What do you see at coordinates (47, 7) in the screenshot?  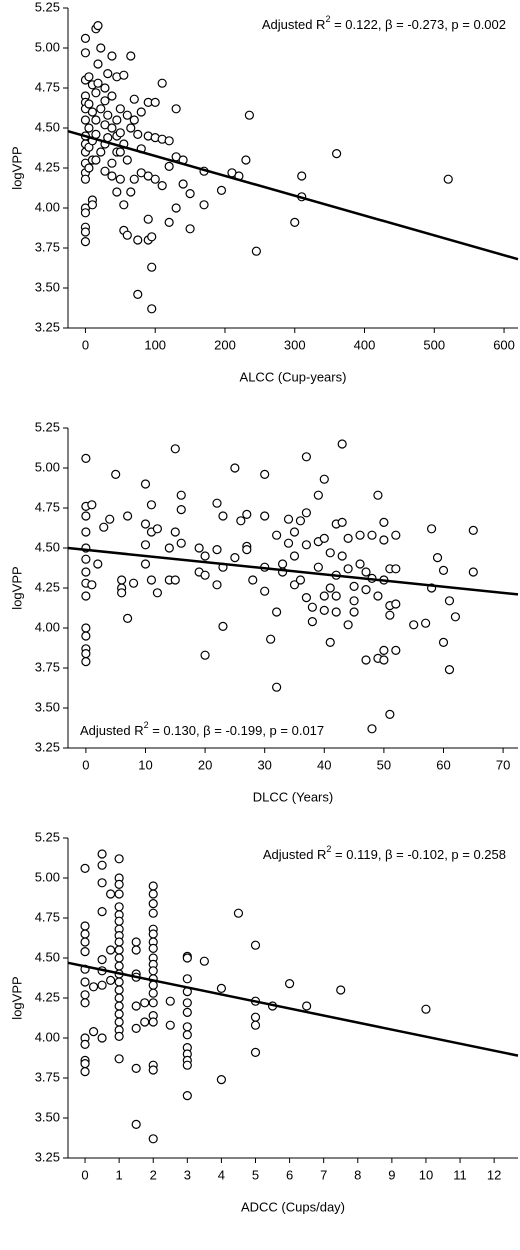 I see `y-tick-label: 5.25` at bounding box center [47, 7].